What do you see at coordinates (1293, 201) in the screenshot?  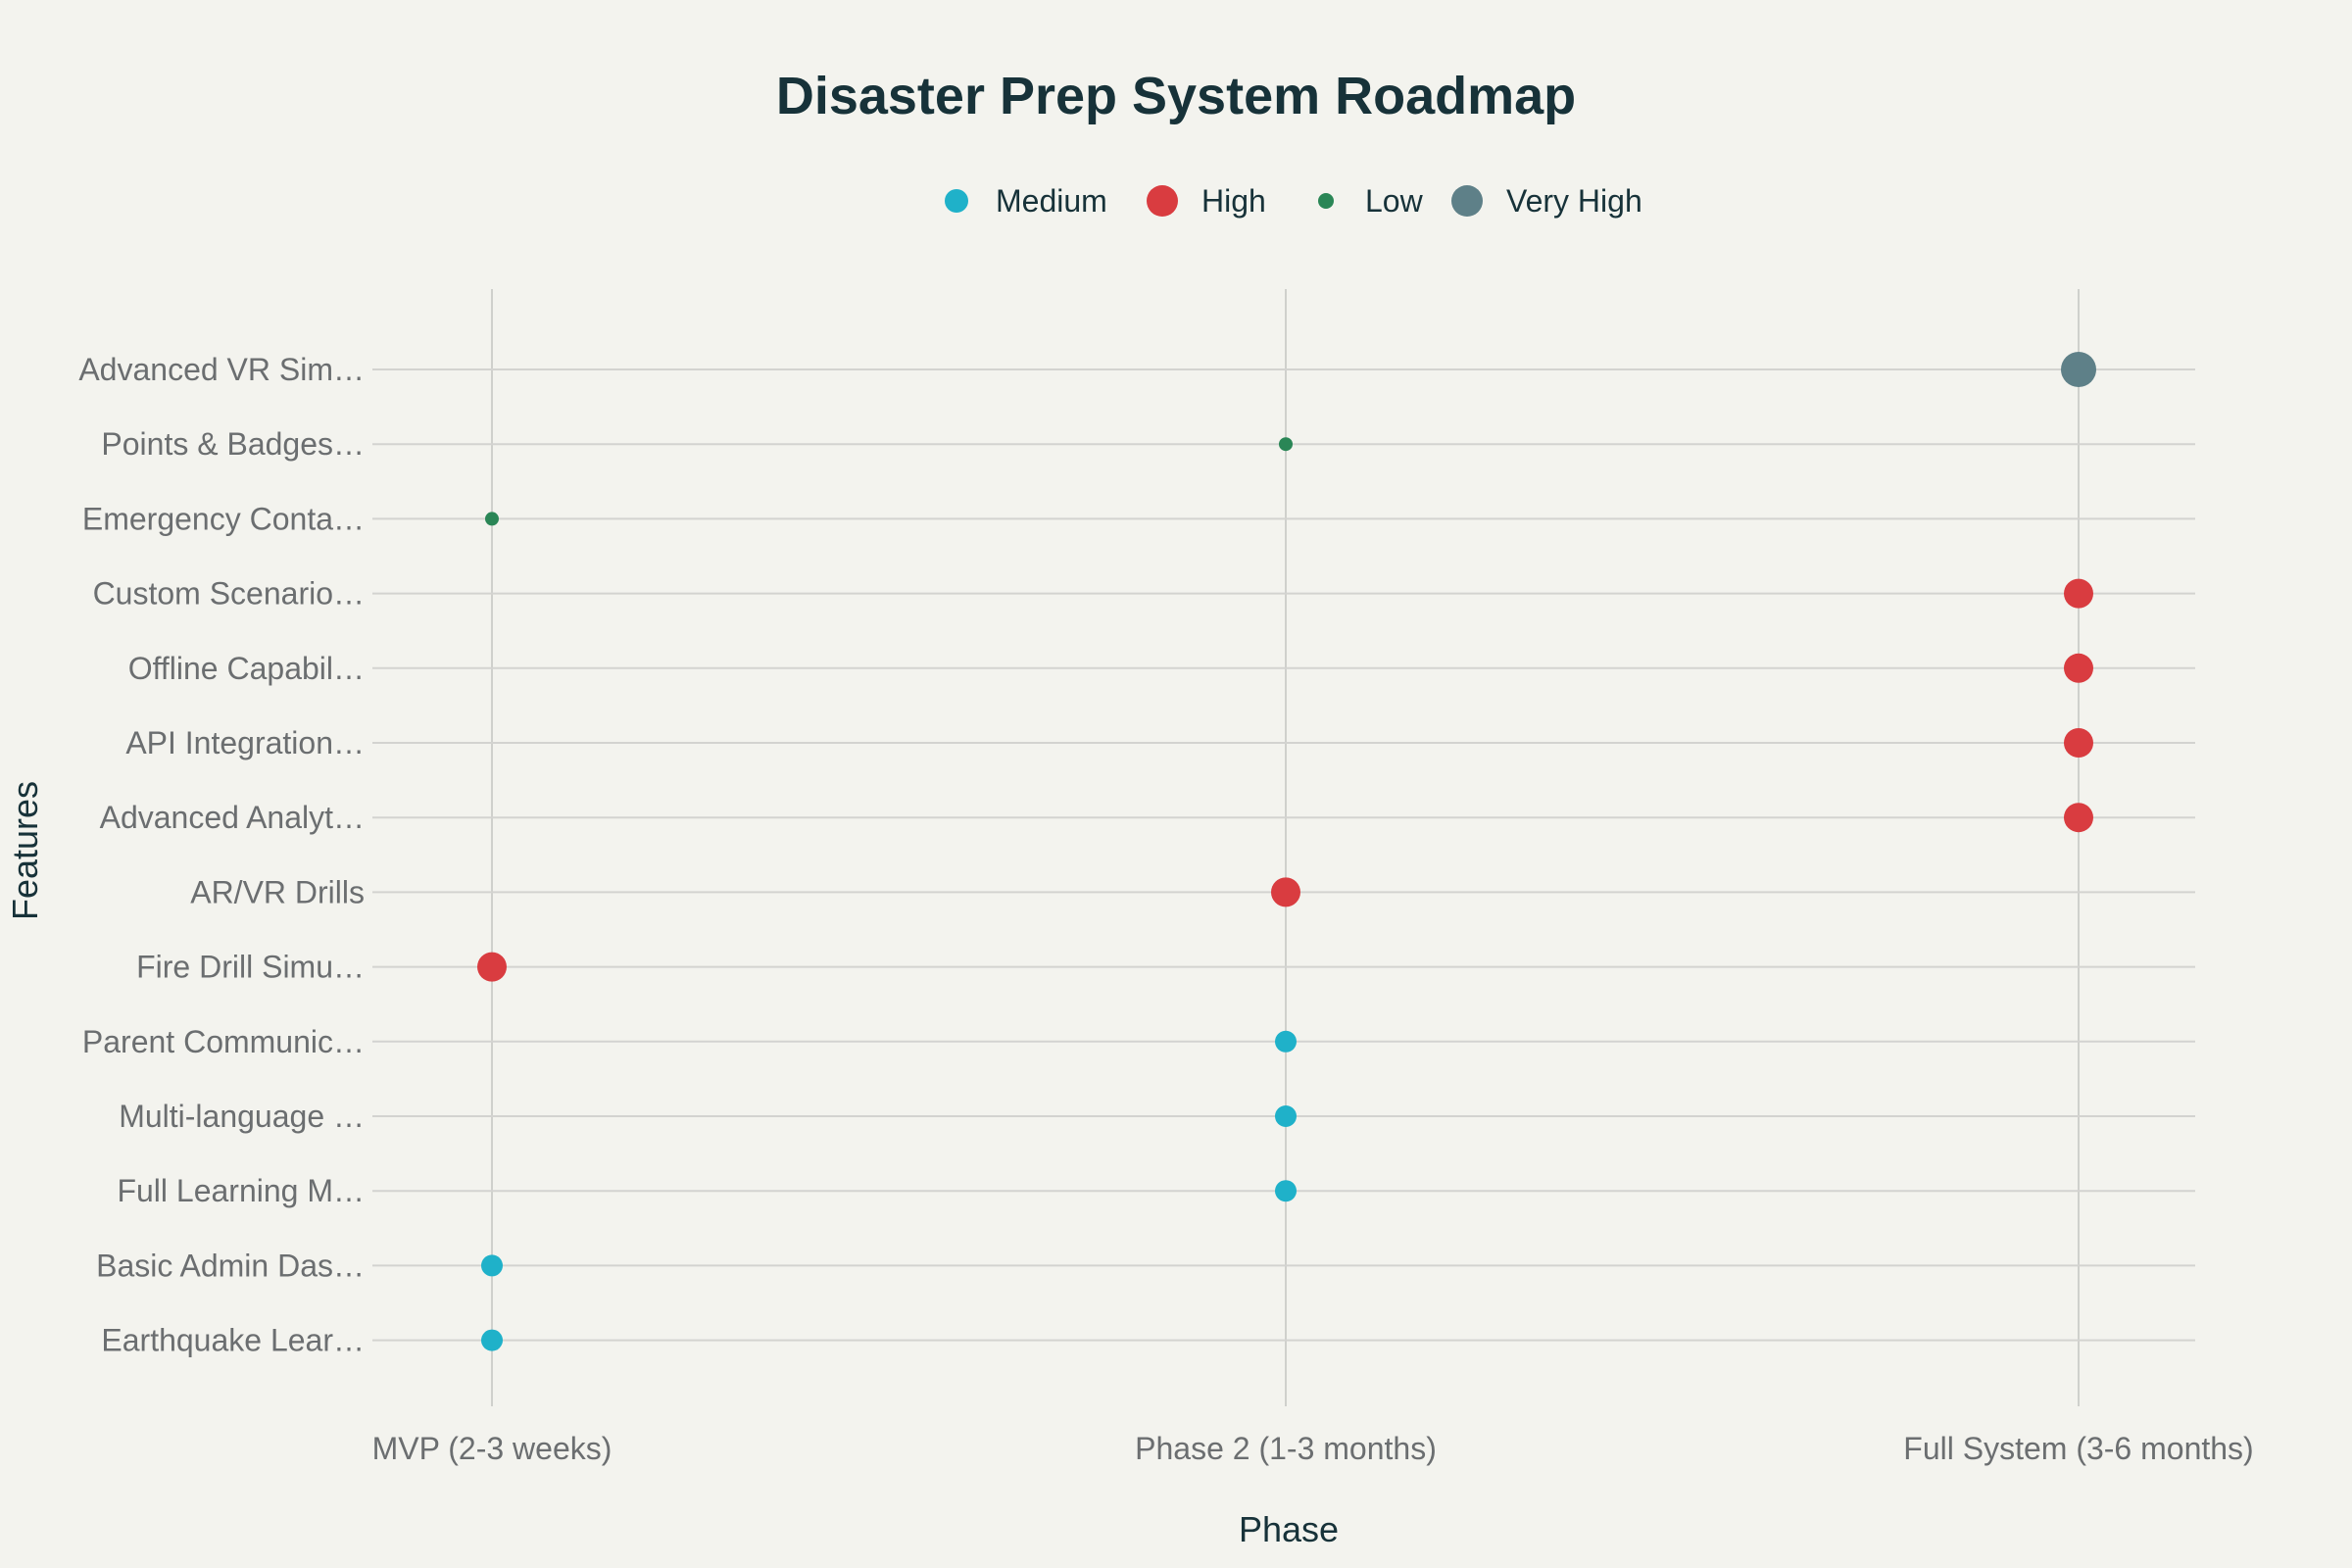 I see `legend: Medium High Low Very High` at bounding box center [1293, 201].